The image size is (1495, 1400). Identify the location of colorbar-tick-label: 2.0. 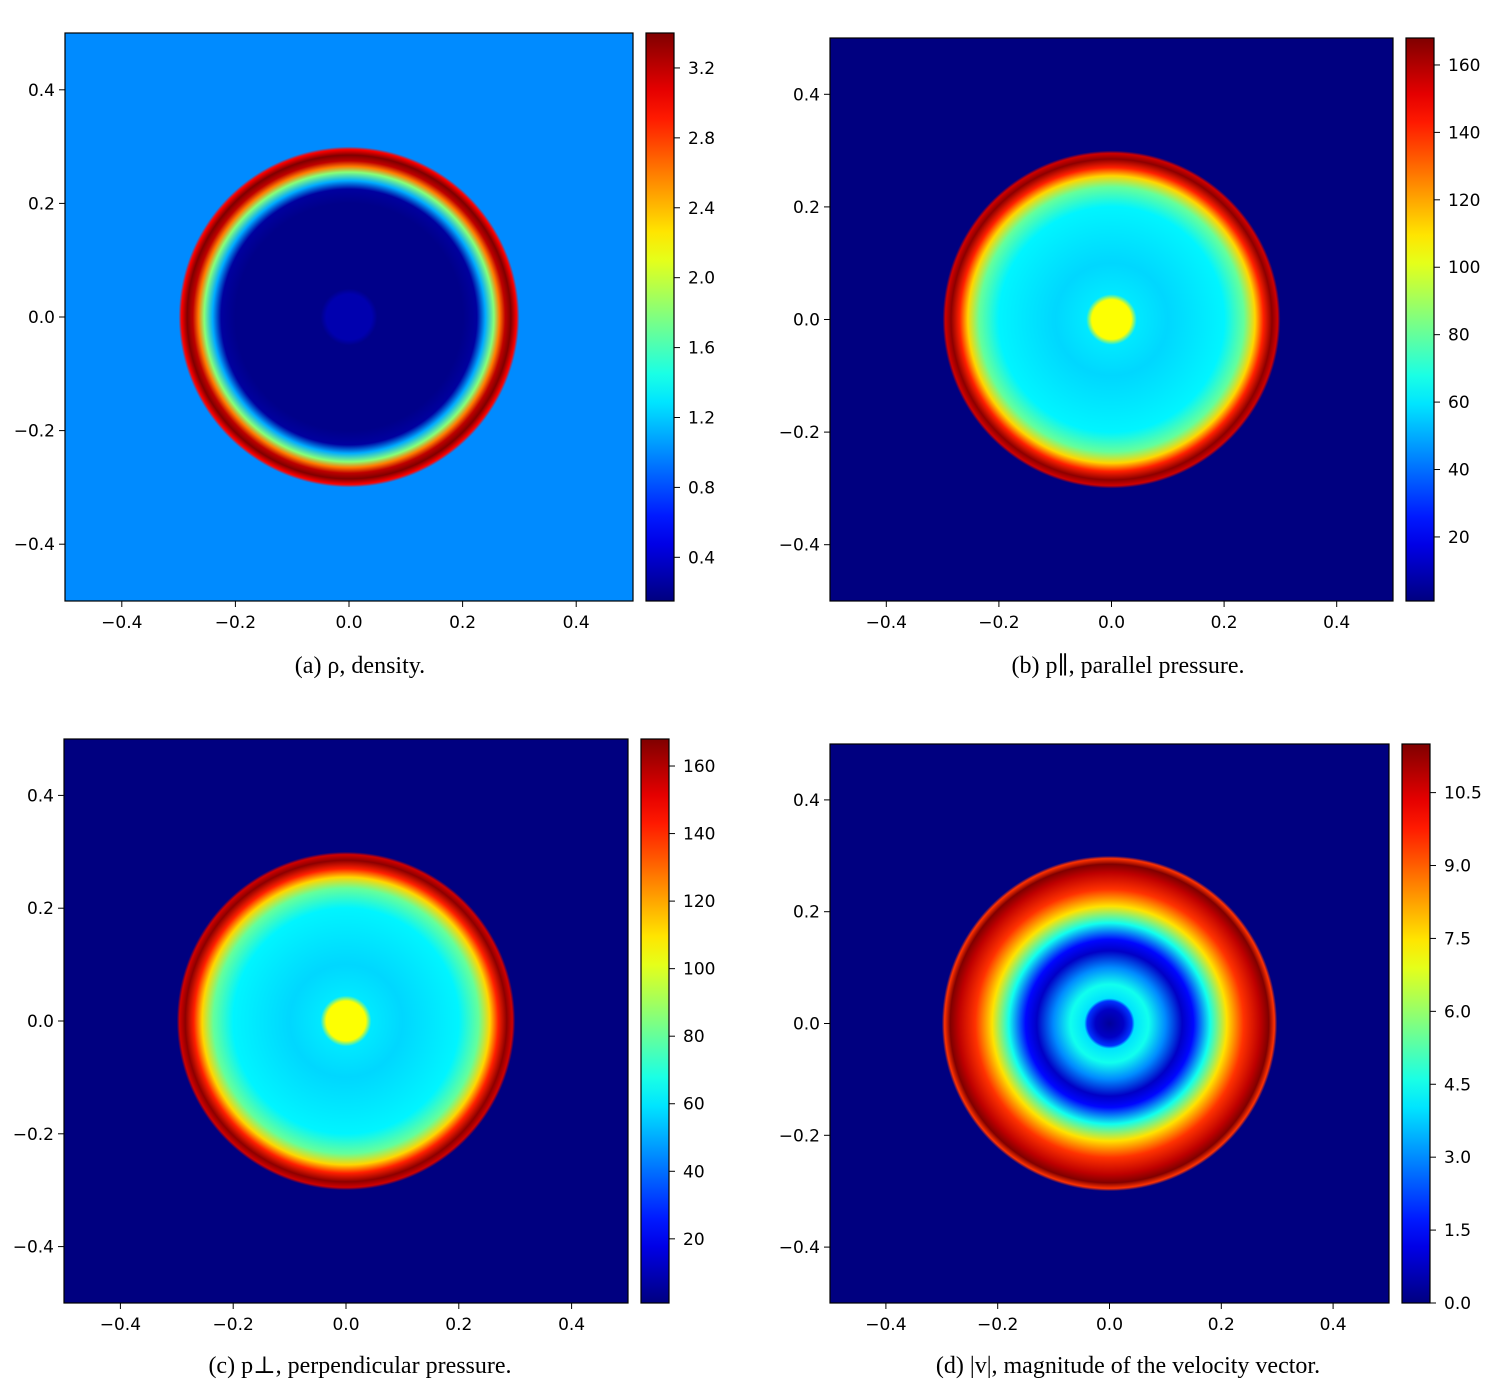
(701, 279).